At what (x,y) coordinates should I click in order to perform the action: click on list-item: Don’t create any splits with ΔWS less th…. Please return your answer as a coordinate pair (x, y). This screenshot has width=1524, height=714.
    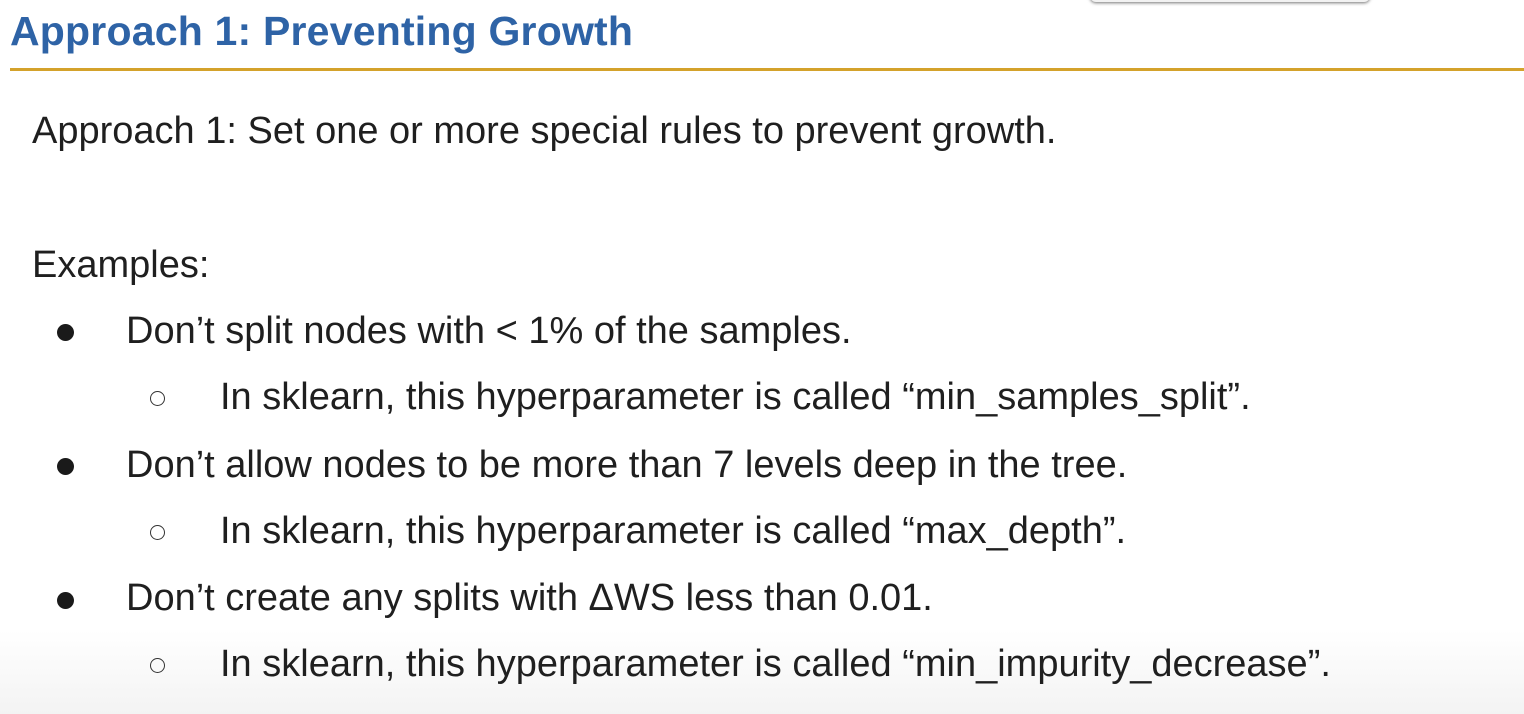
    Looking at the image, I should click on (529, 598).